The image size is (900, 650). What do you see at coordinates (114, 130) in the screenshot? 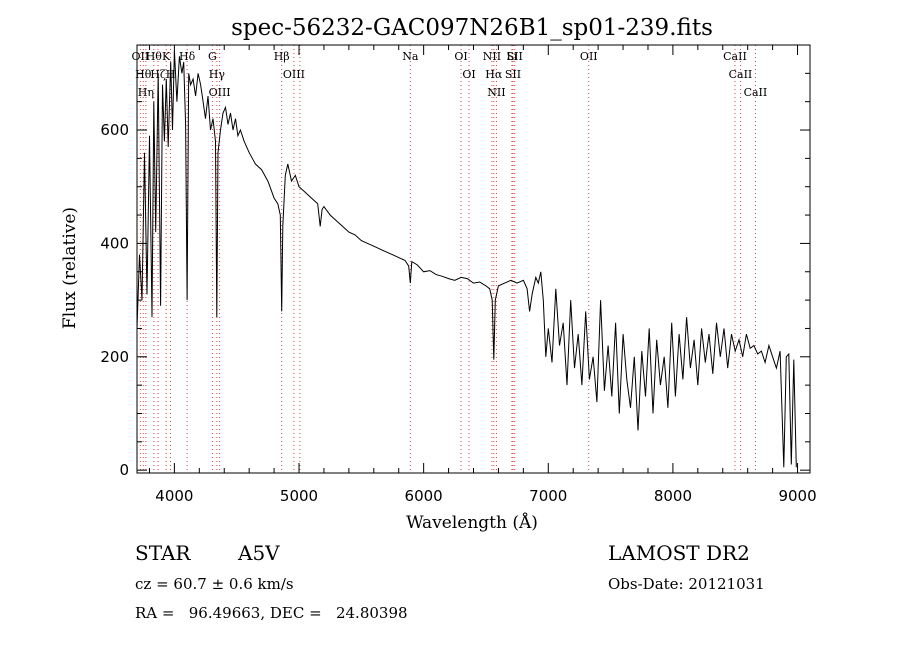
I see `y-tick-label: 600` at bounding box center [114, 130].